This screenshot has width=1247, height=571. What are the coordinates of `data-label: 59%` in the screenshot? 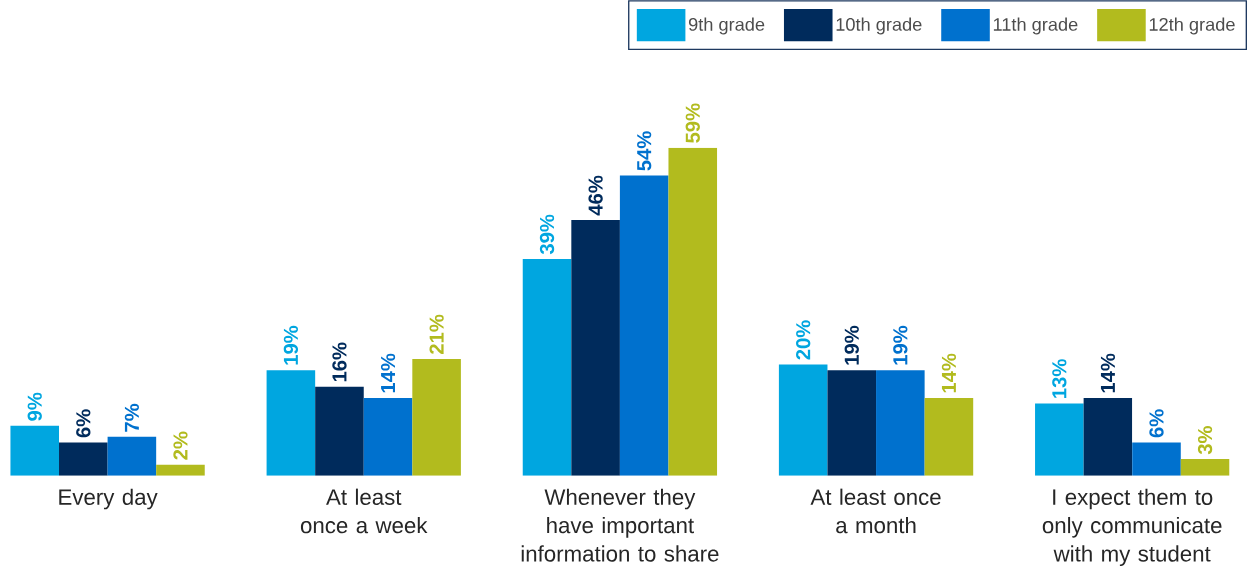 It's located at (692, 123).